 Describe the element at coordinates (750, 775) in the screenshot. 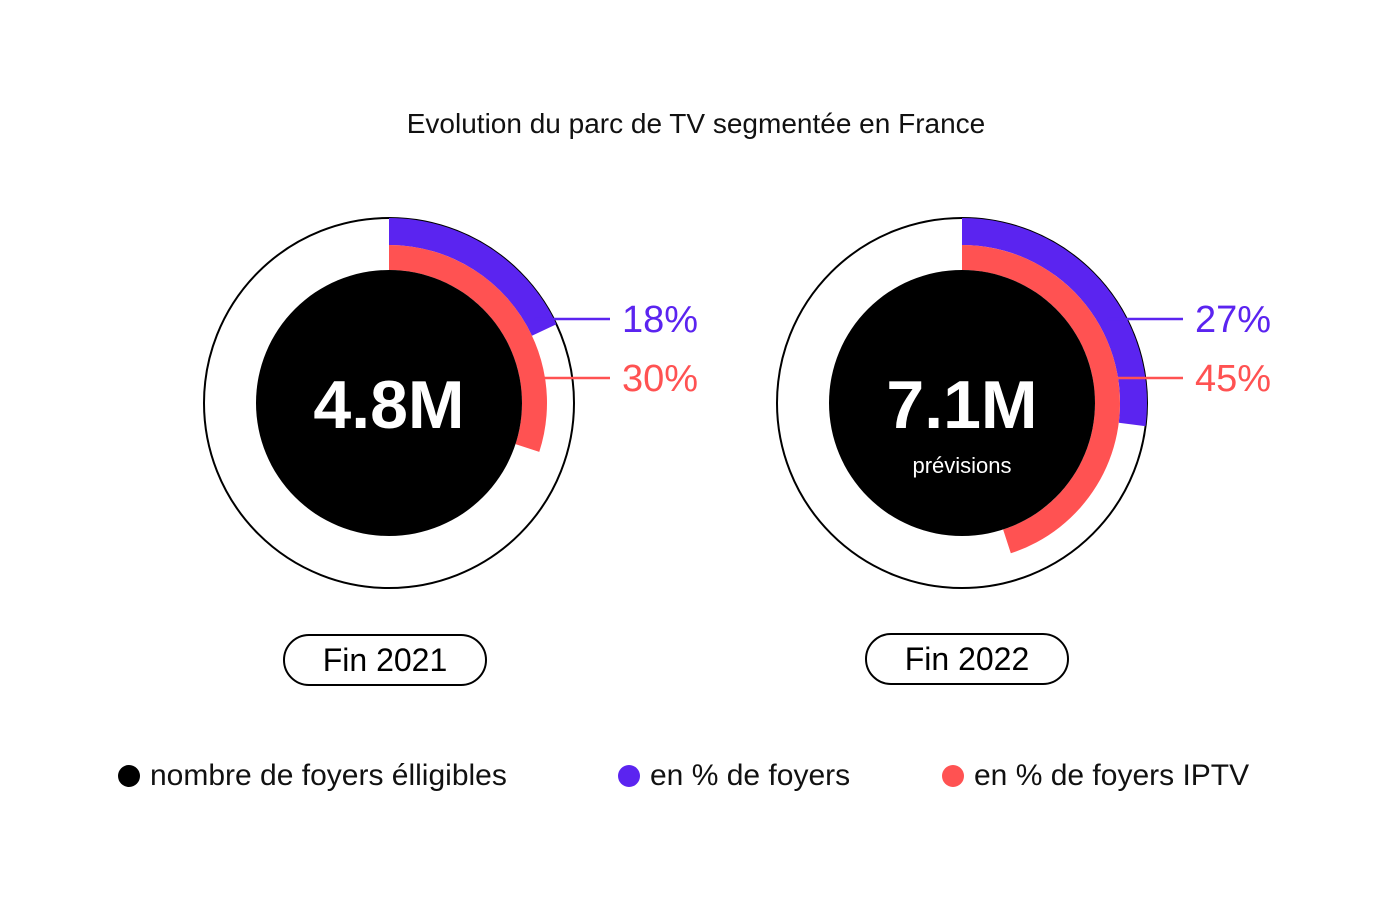

I see `legend-label: en % de foyers` at that location.